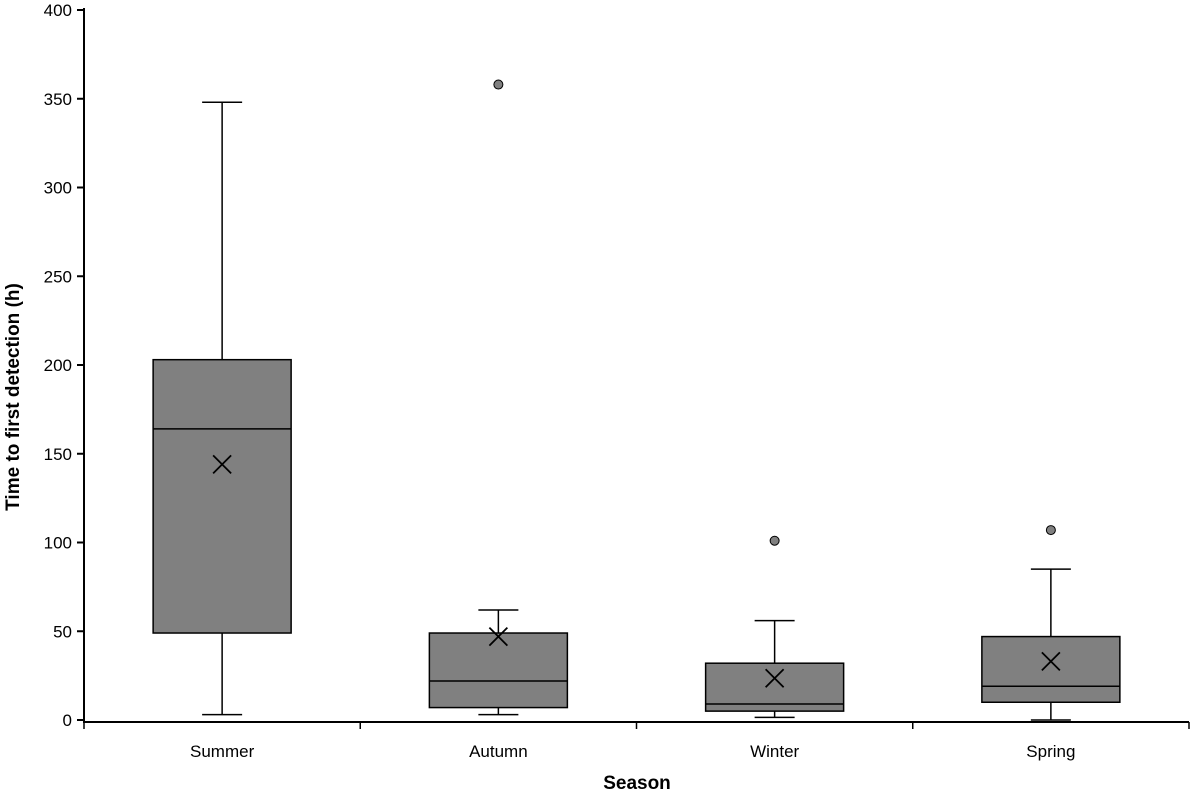  I want to click on x-tick-label: Winter, so click(774, 751).